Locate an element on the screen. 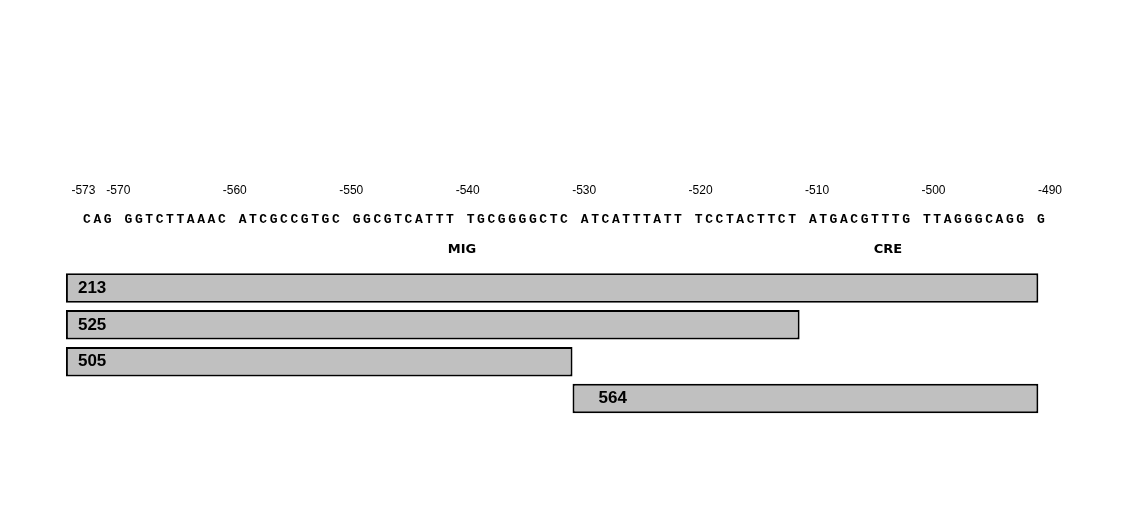 Image resolution: width=1134 pixels, height=509 pixels. text: CRE is located at coordinates (888, 248).